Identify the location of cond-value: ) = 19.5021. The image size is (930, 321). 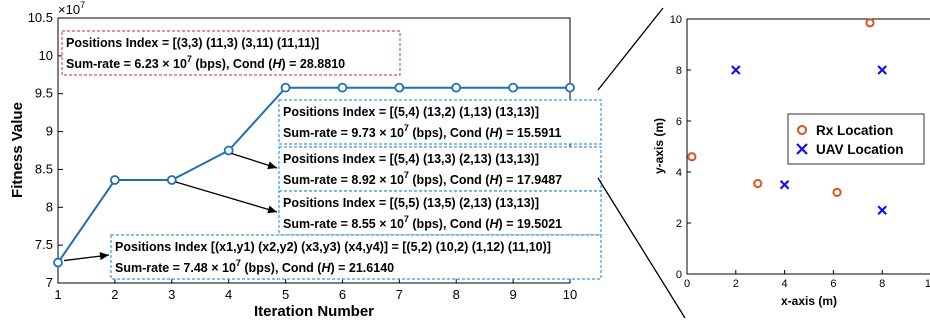
(531, 224).